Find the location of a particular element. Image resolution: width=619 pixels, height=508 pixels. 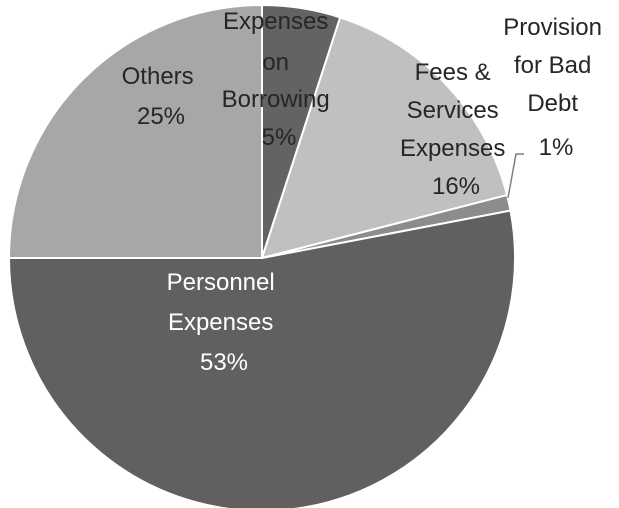

label-personnel-expenses: Personnel Expenses 53% is located at coordinates (224, 322).